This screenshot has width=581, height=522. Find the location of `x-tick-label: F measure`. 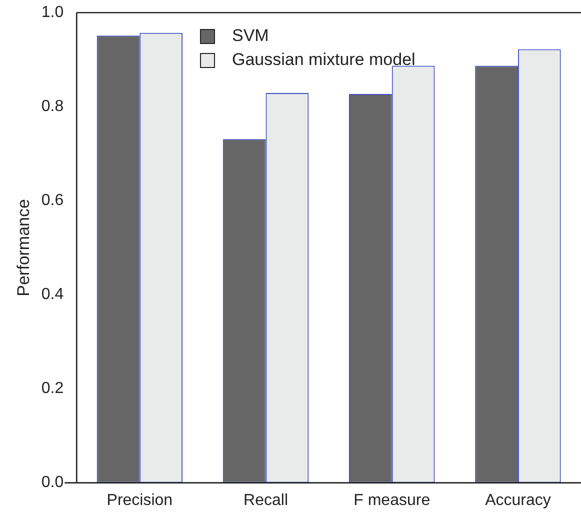

x-tick-label: F measure is located at coordinates (392, 500).